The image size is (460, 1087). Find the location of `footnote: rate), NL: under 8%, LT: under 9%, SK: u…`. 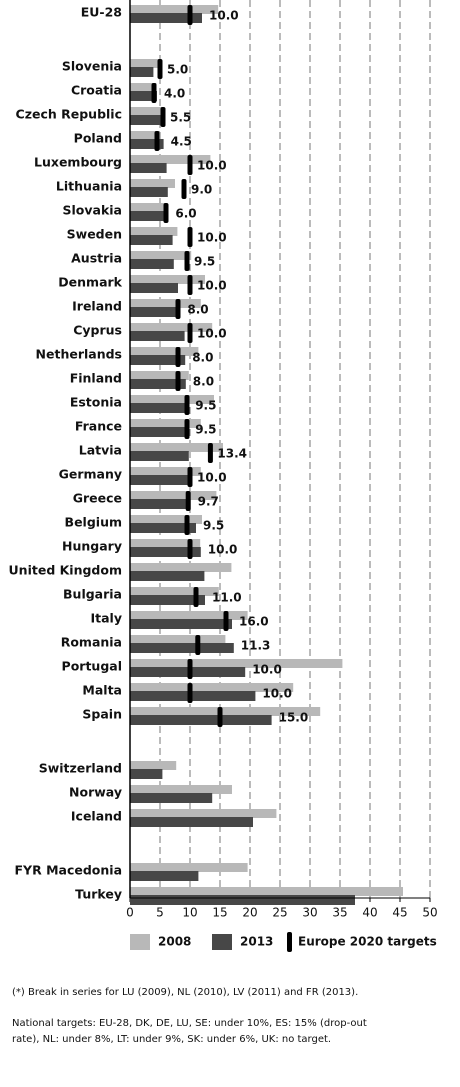

footnote: rate), NL: under 8%, LT: under 9%, SK: u… is located at coordinates (171, 1039).